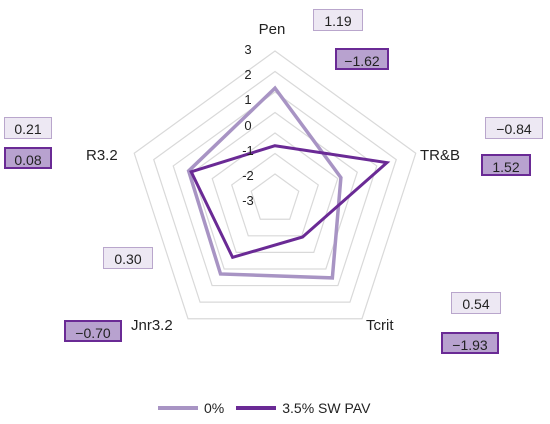  I want to click on legend-label-0pct: 0%, so click(214, 408).